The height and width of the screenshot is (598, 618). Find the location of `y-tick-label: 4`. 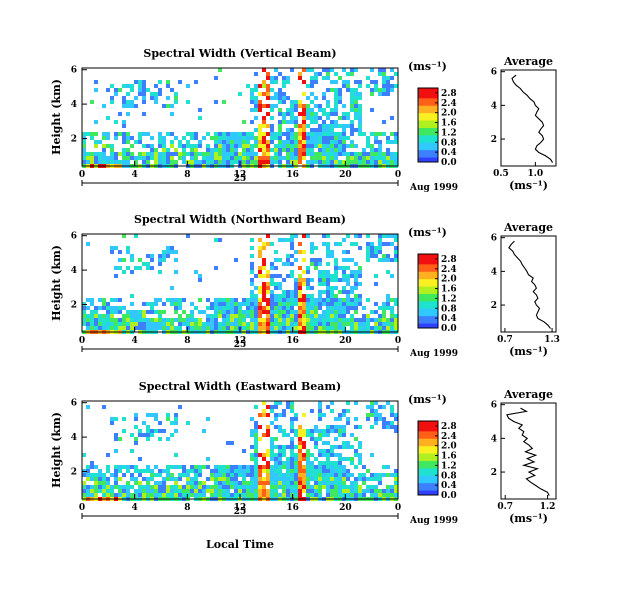

y-tick-label: 4 is located at coordinates (74, 271).